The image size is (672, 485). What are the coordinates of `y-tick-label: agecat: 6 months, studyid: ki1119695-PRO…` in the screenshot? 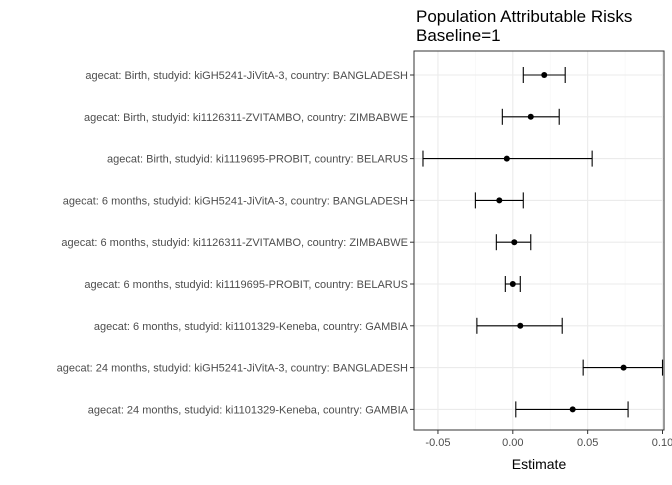 It's located at (246, 285).